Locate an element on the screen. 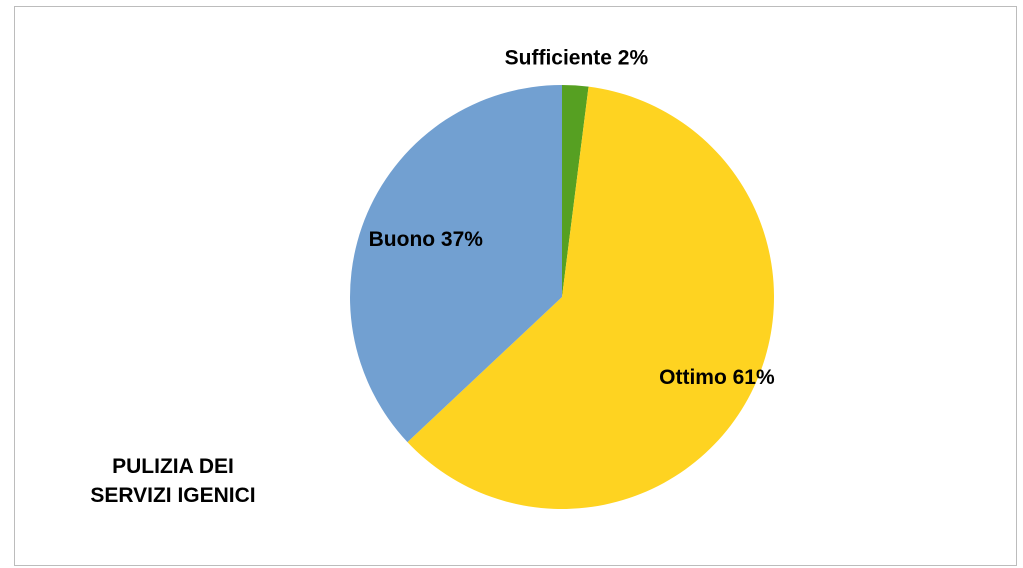 The height and width of the screenshot is (568, 1023). data-label-sufficiente: Sufficiente 2% is located at coordinates (577, 58).